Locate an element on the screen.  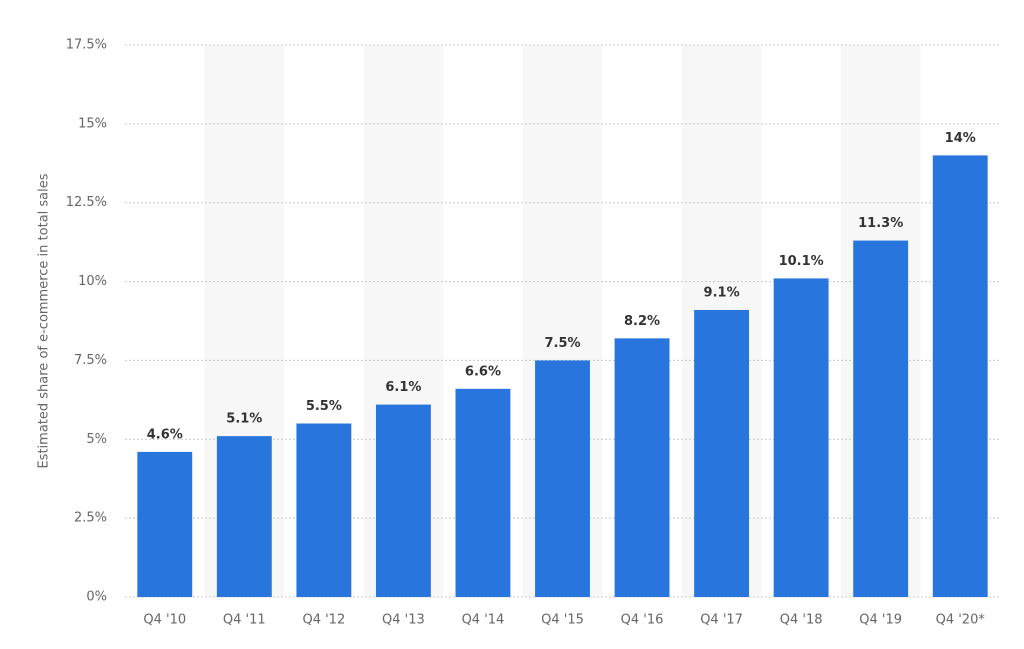
value-label: 9.1% is located at coordinates (722, 292).